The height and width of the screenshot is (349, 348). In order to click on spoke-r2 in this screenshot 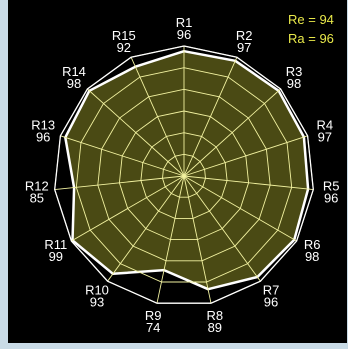, I will do `click(210, 117)`.